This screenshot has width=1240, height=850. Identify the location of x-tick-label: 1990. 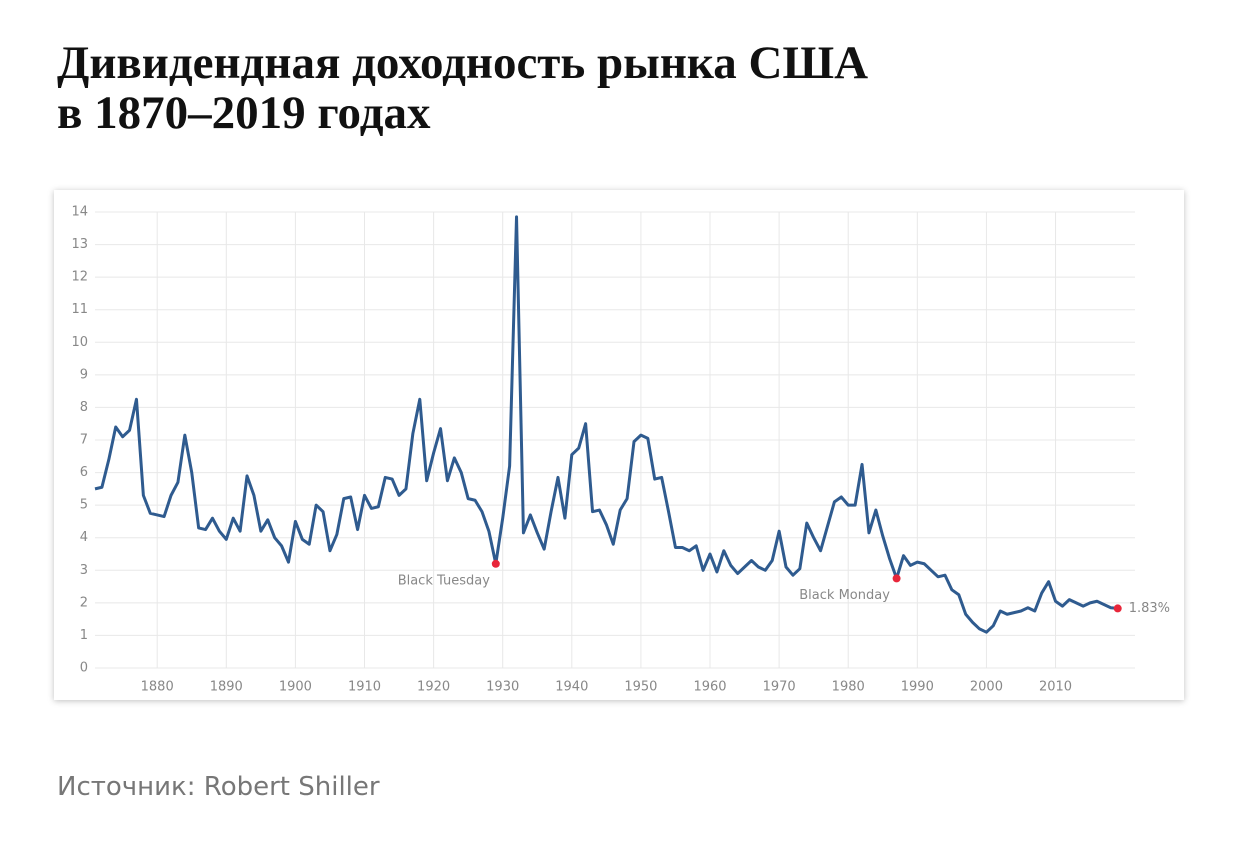
(917, 687).